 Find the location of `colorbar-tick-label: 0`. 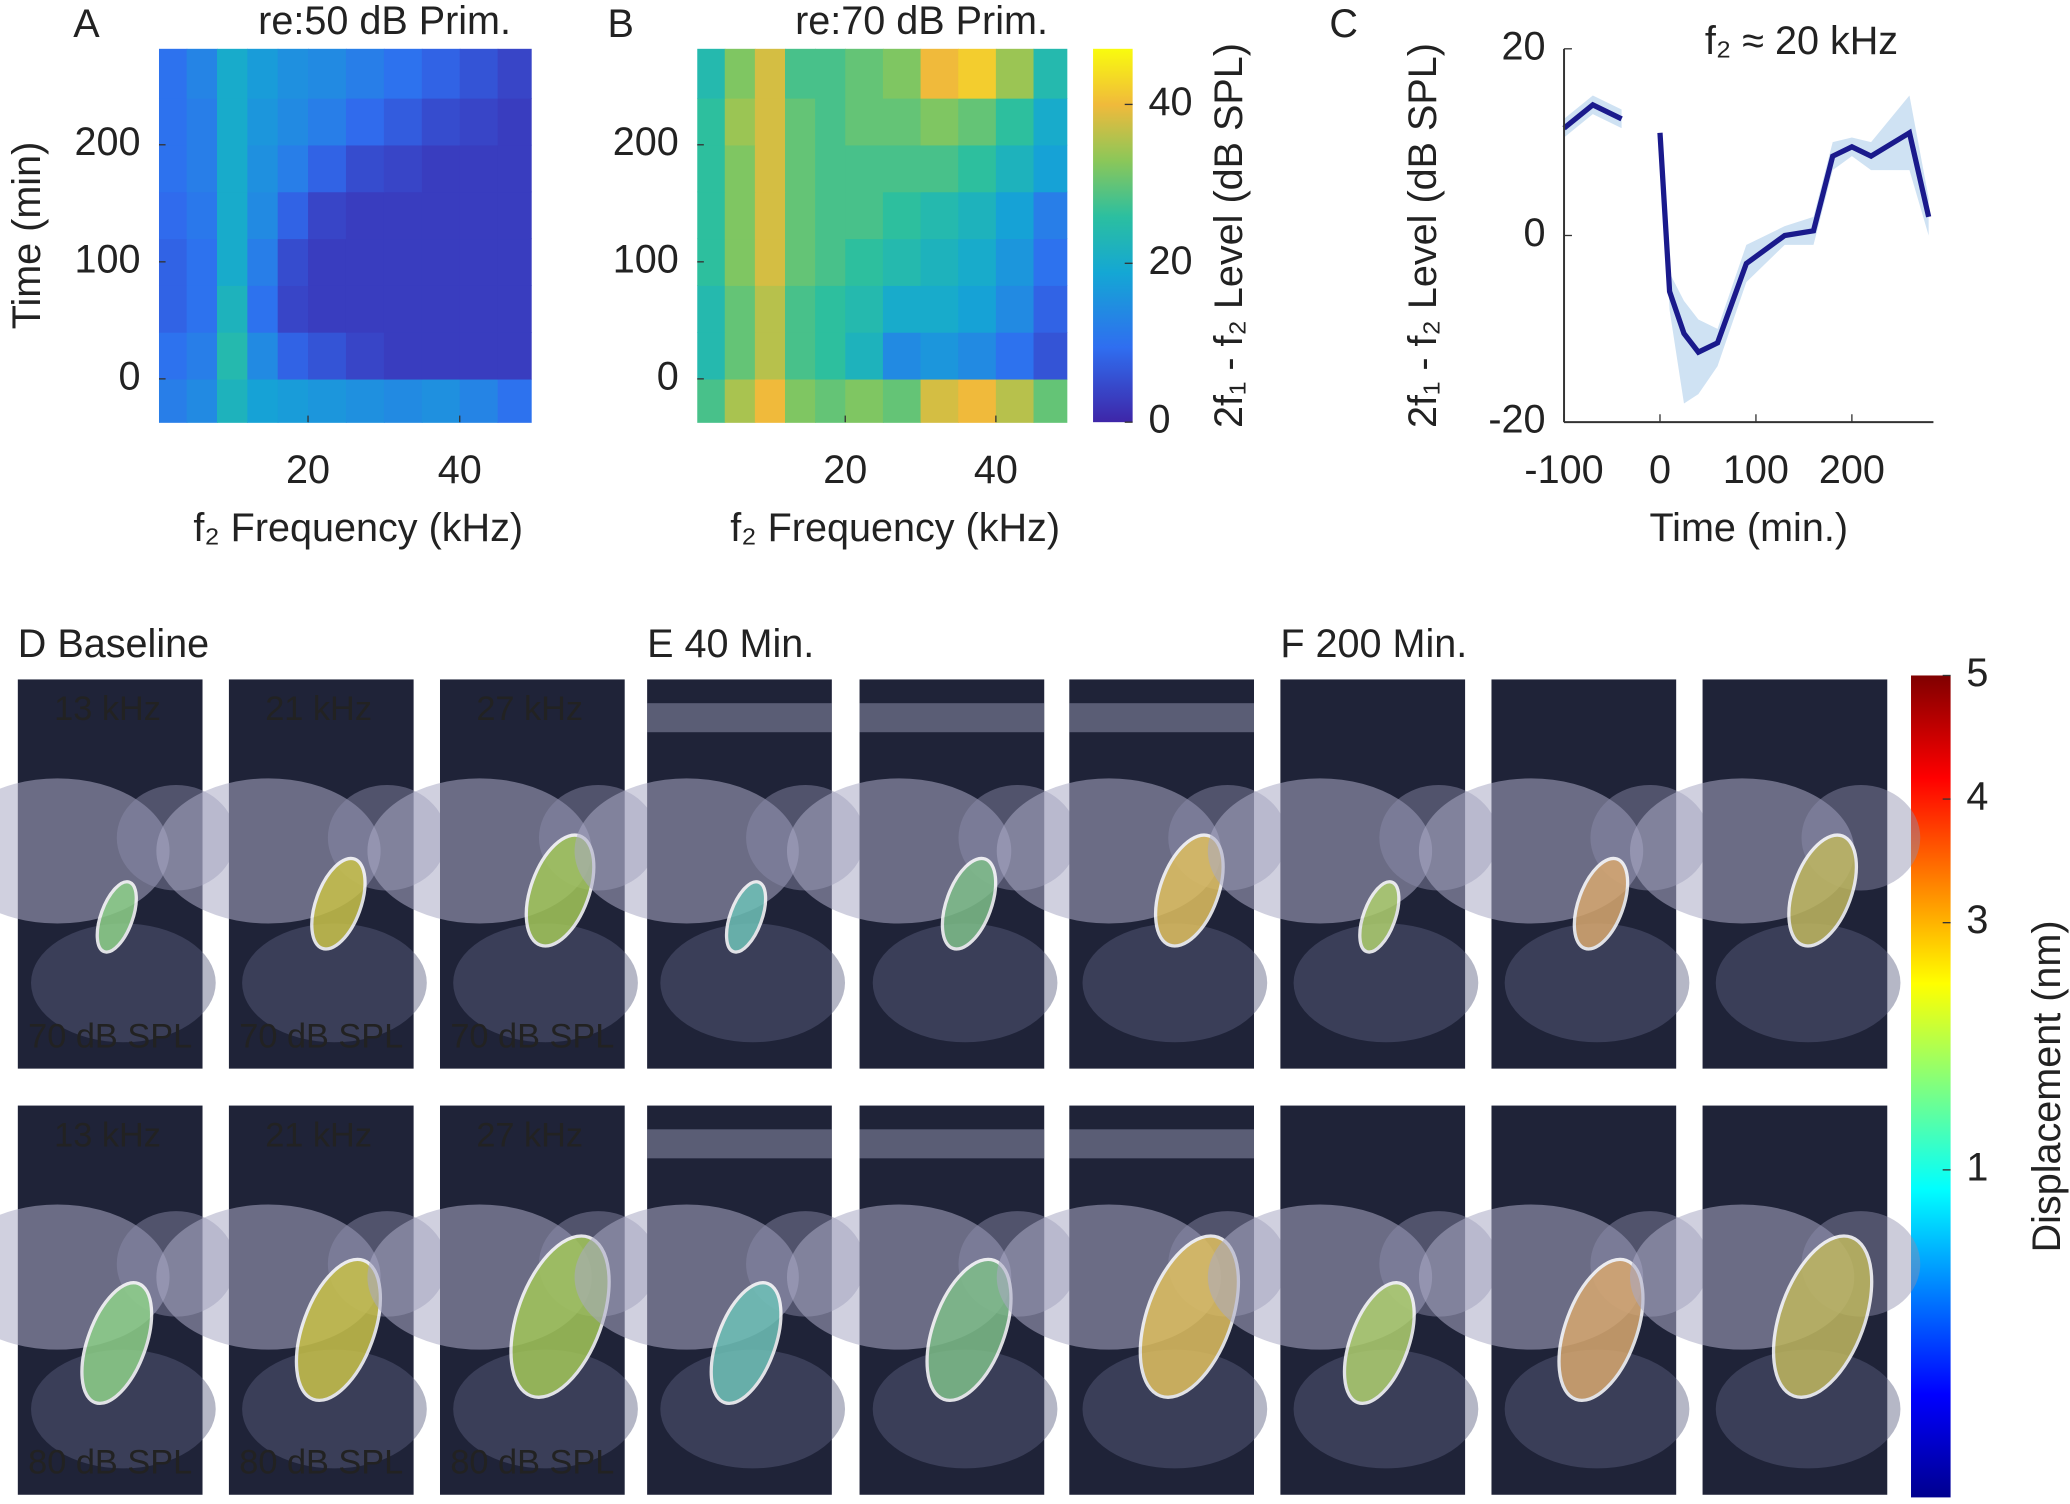

colorbar-tick-label: 0 is located at coordinates (1159, 420).